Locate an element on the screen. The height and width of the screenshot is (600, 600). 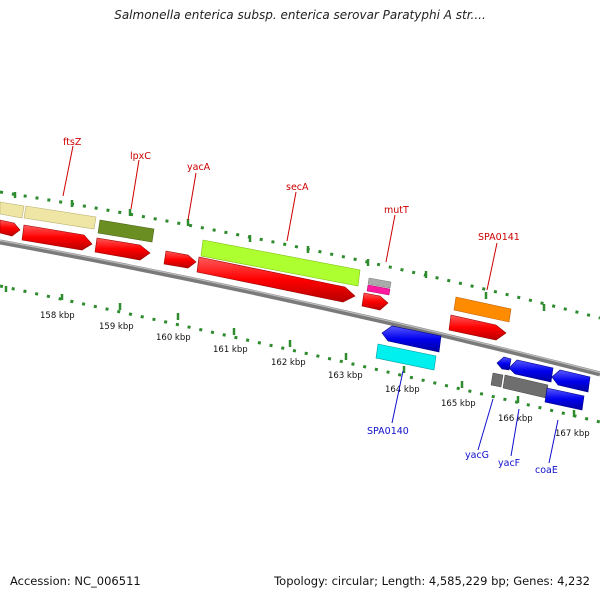
gene-arrow is located at coordinates (10, 228).